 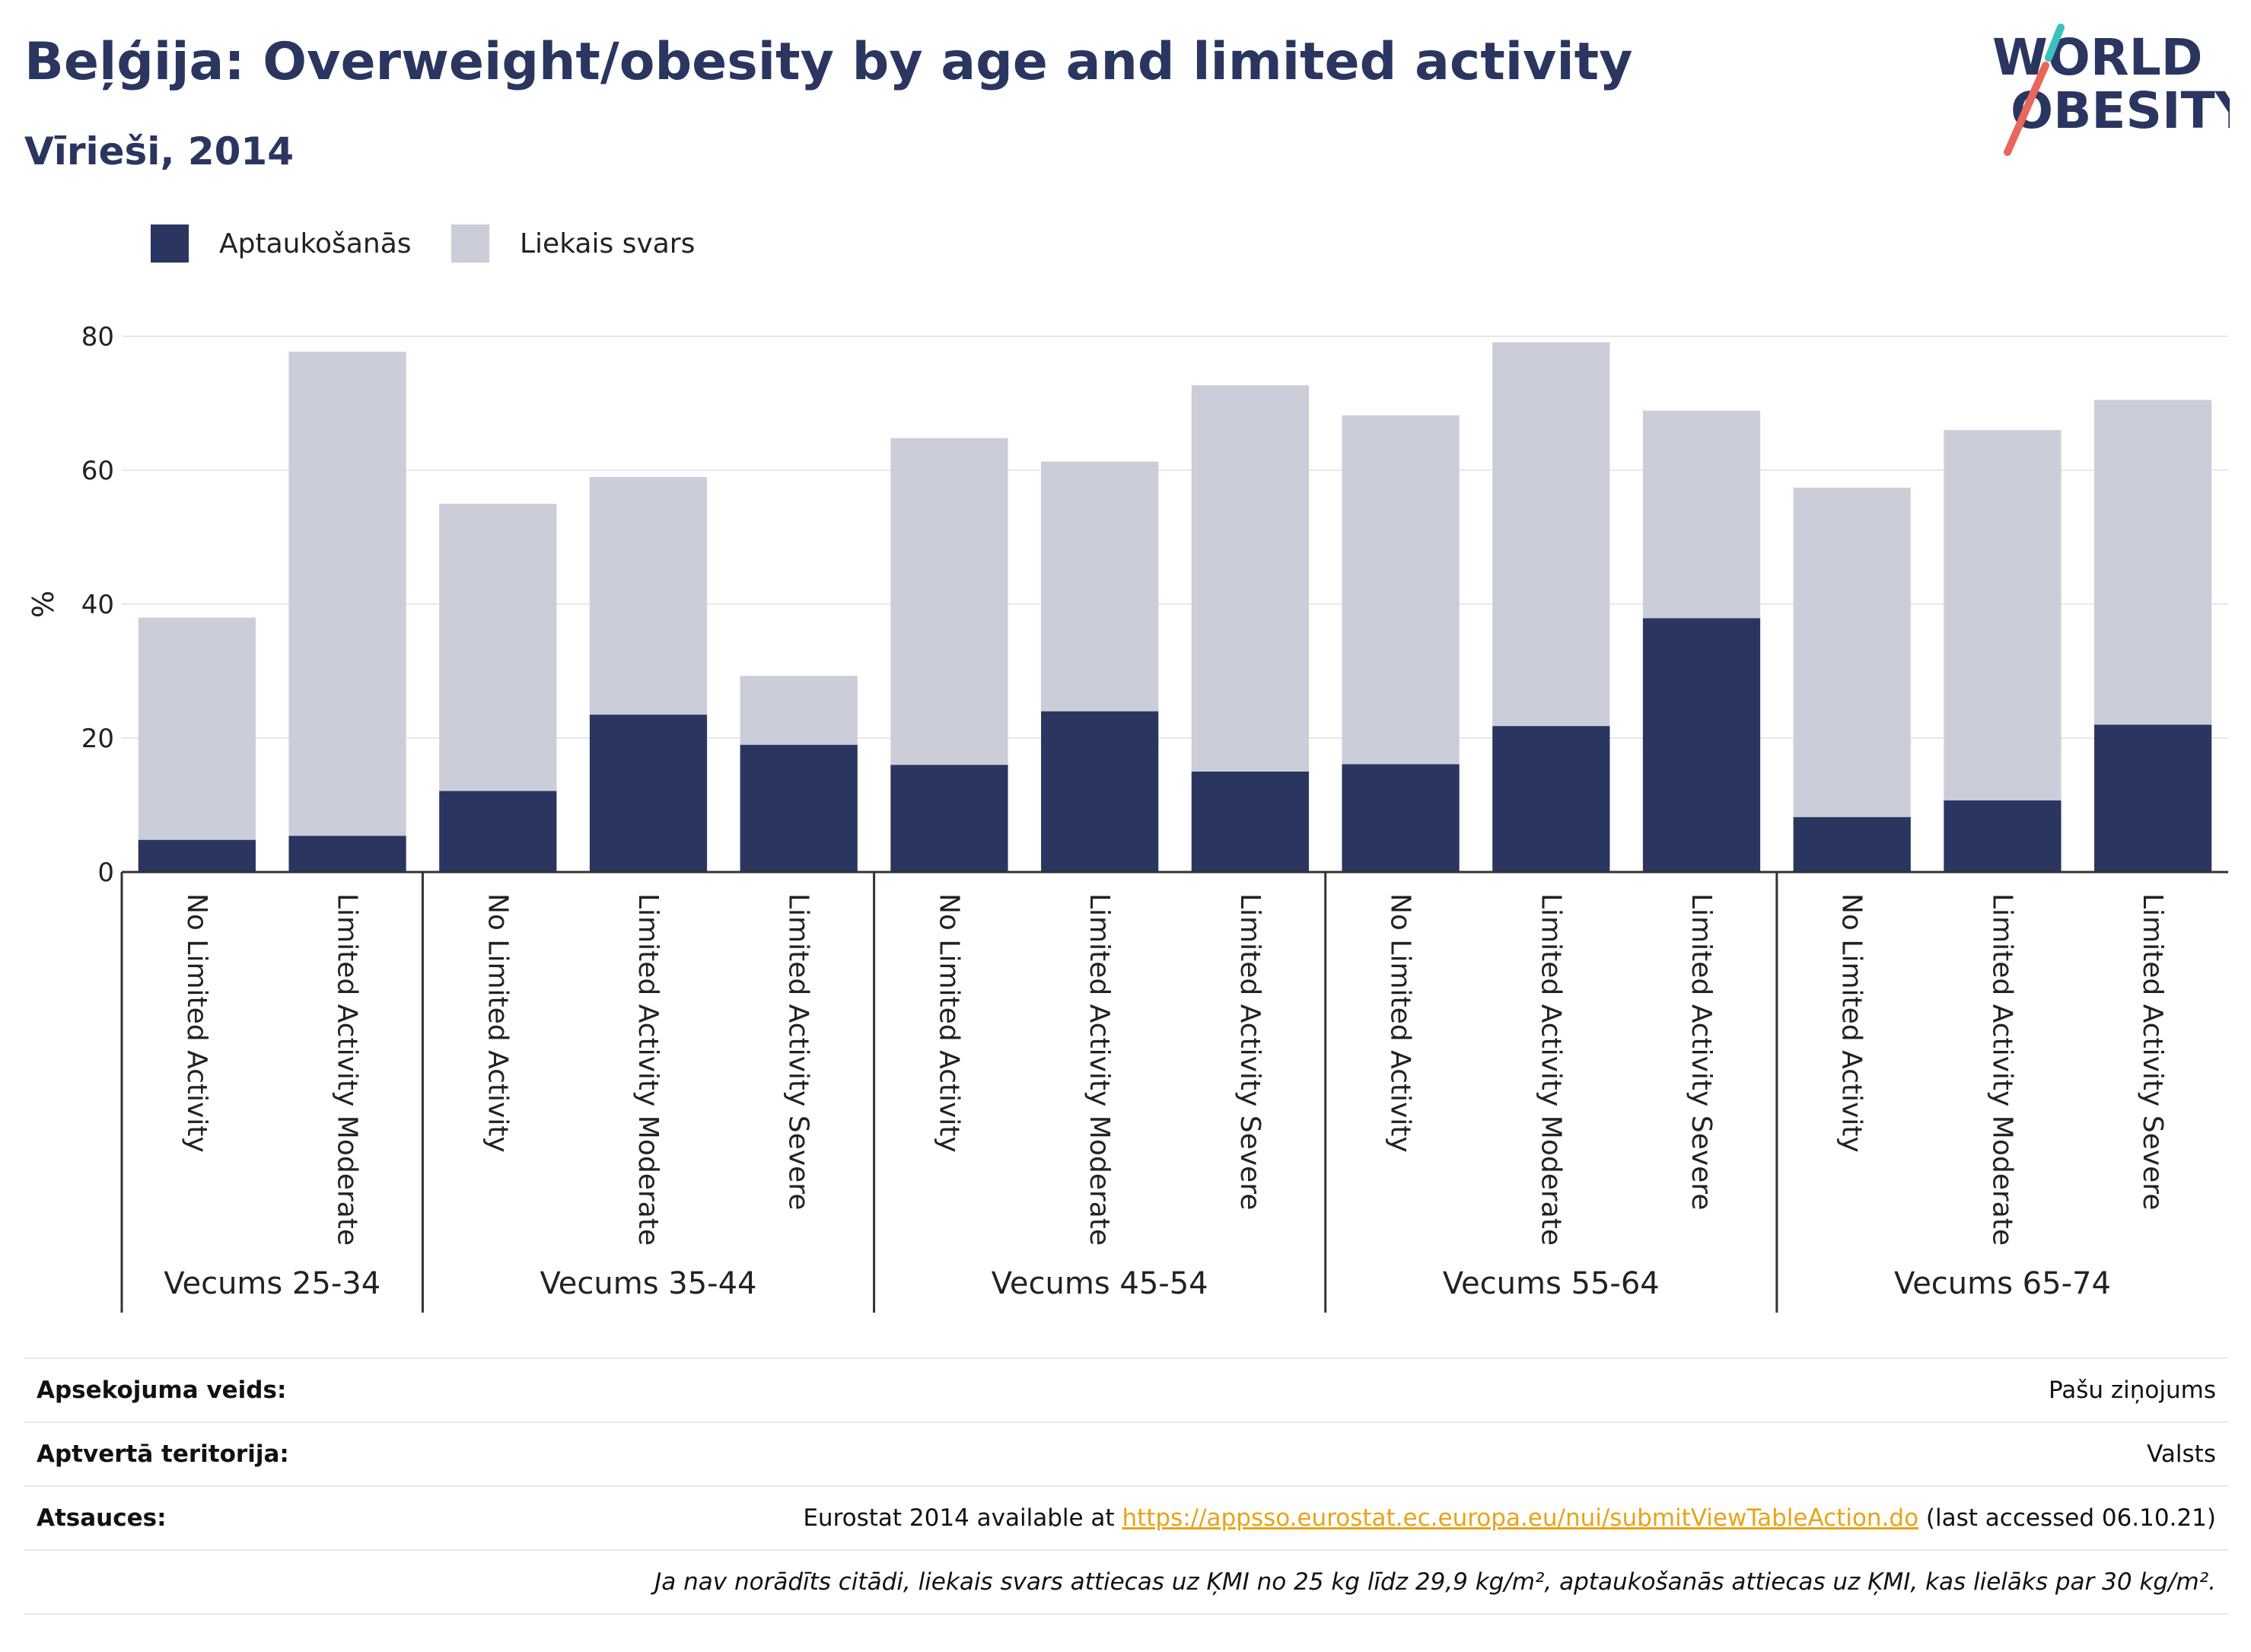 I want to click on legend-label-overweight: Liekais svars, so click(x=608, y=244).